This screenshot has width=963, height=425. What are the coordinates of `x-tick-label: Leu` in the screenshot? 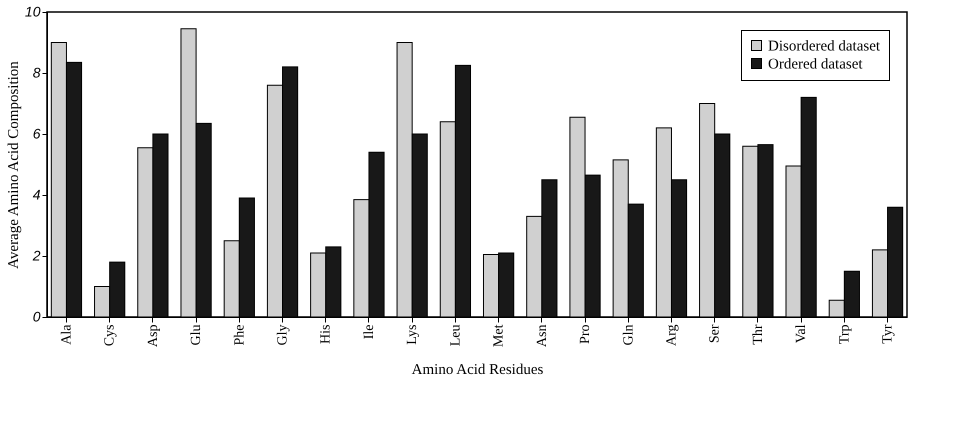 It's located at (456, 335).